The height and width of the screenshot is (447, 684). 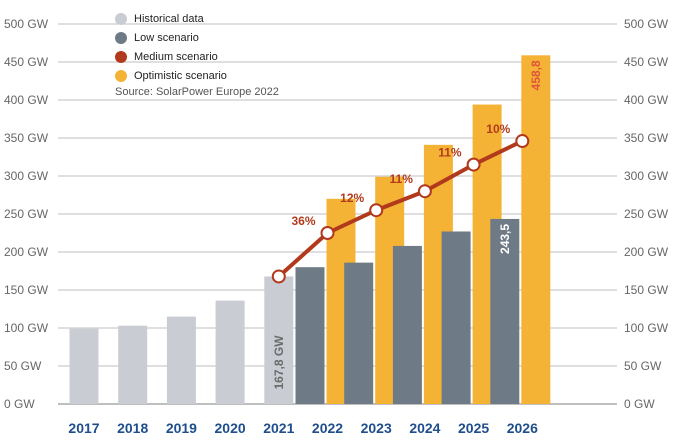 What do you see at coordinates (23, 366) in the screenshot?
I see `y-tick-label-left: 50 GW` at bounding box center [23, 366].